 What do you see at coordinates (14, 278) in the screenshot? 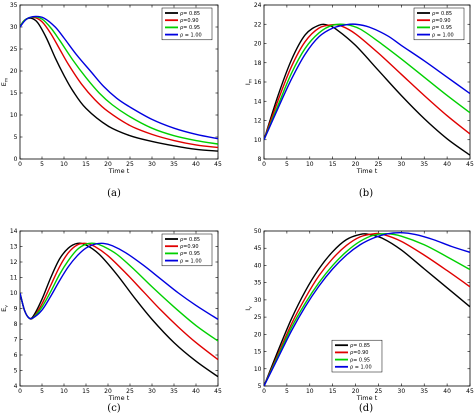
I see `panel-c-ytick-label: 11` at bounding box center [14, 278].